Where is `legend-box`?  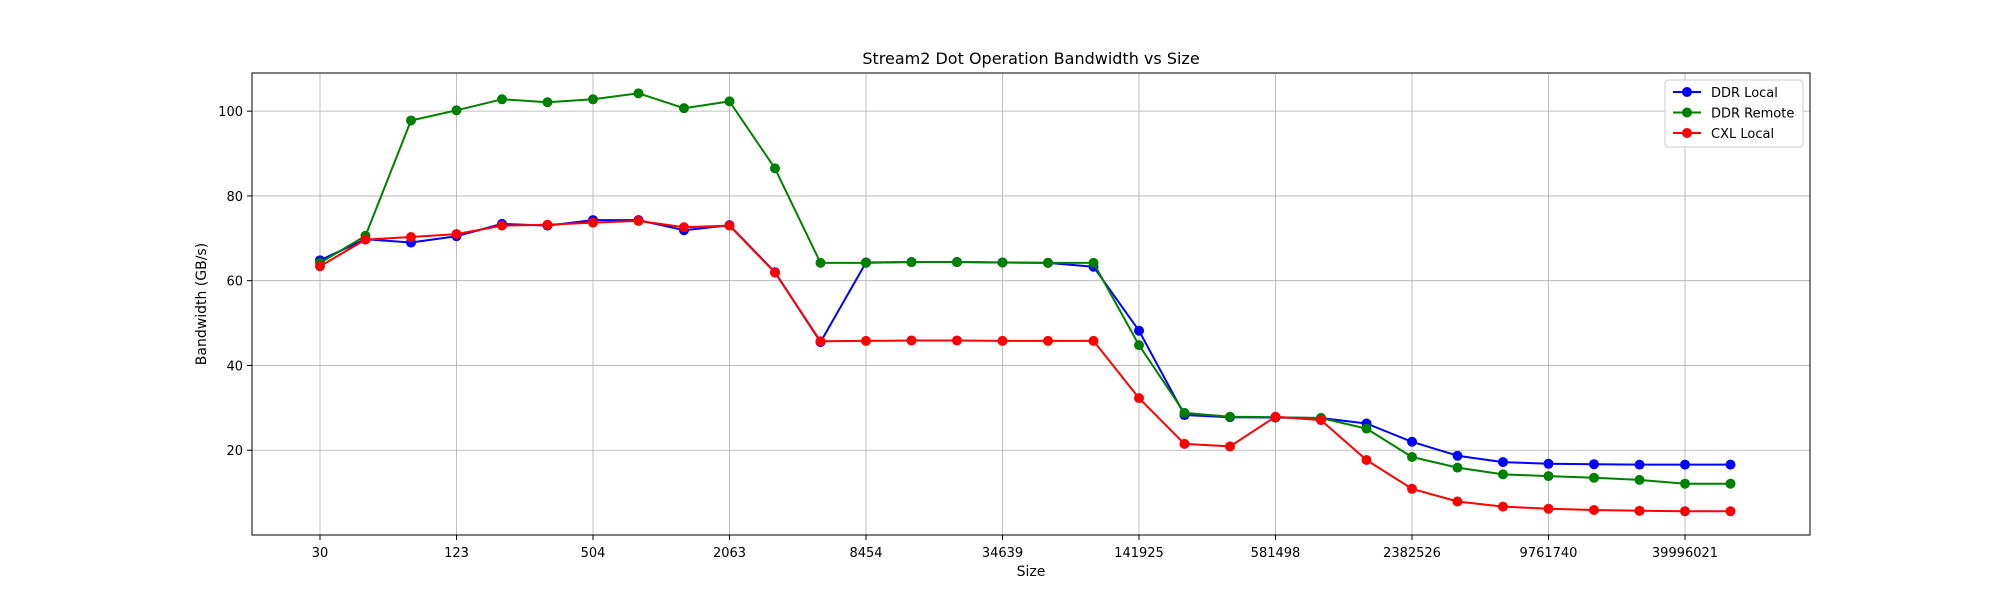 legend-box is located at coordinates (1734, 113).